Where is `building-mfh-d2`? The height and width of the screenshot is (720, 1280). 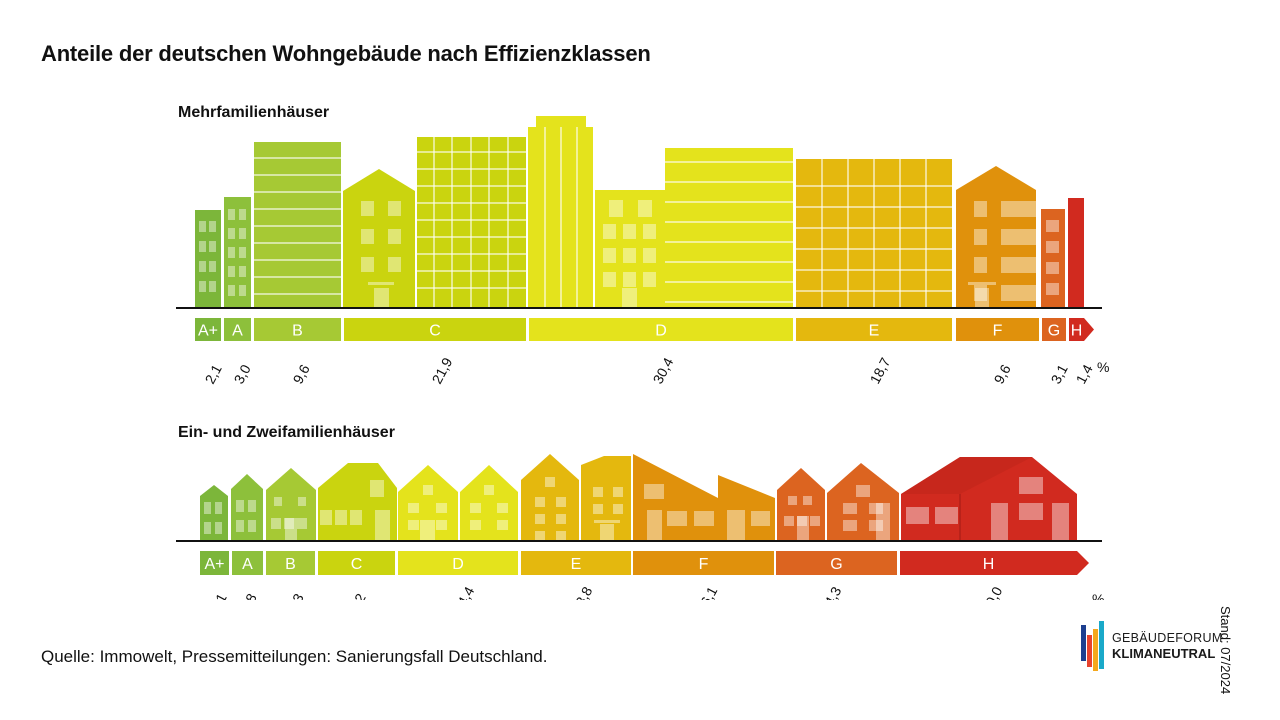
building-mfh-d2 is located at coordinates (630, 249).